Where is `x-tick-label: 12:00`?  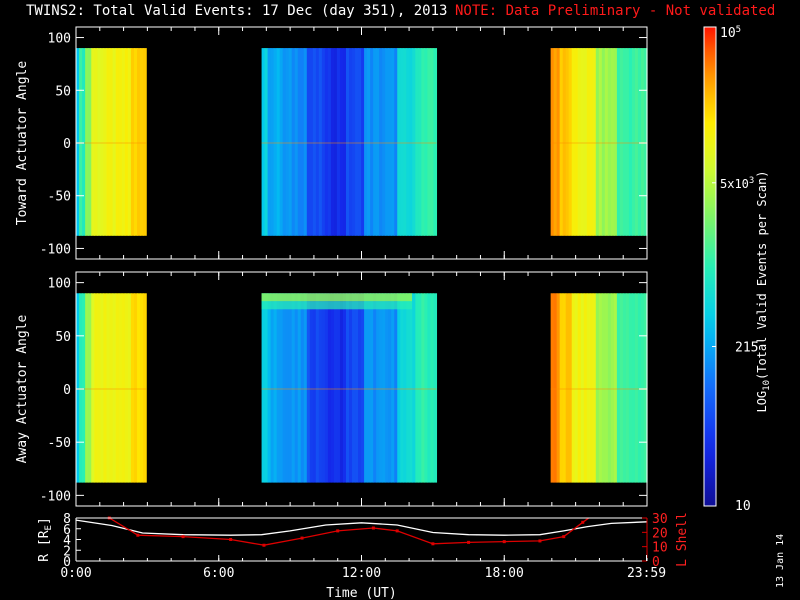 x-tick-label: 12:00 is located at coordinates (361, 573).